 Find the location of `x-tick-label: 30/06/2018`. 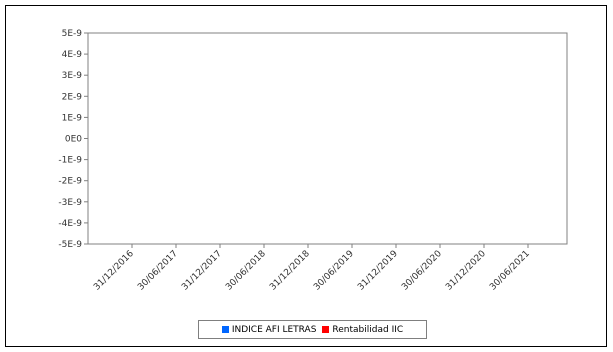

x-tick-label: 30/06/2018 is located at coordinates (246, 271).